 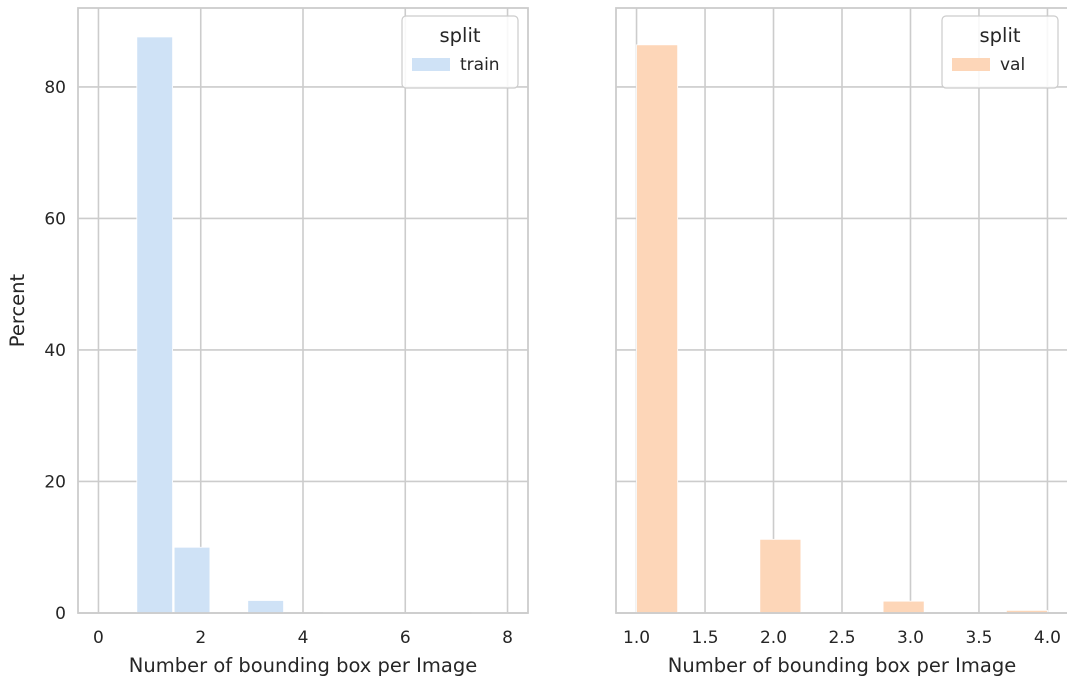 I want to click on x-tick-label: 4.0, so click(x=1047, y=638).